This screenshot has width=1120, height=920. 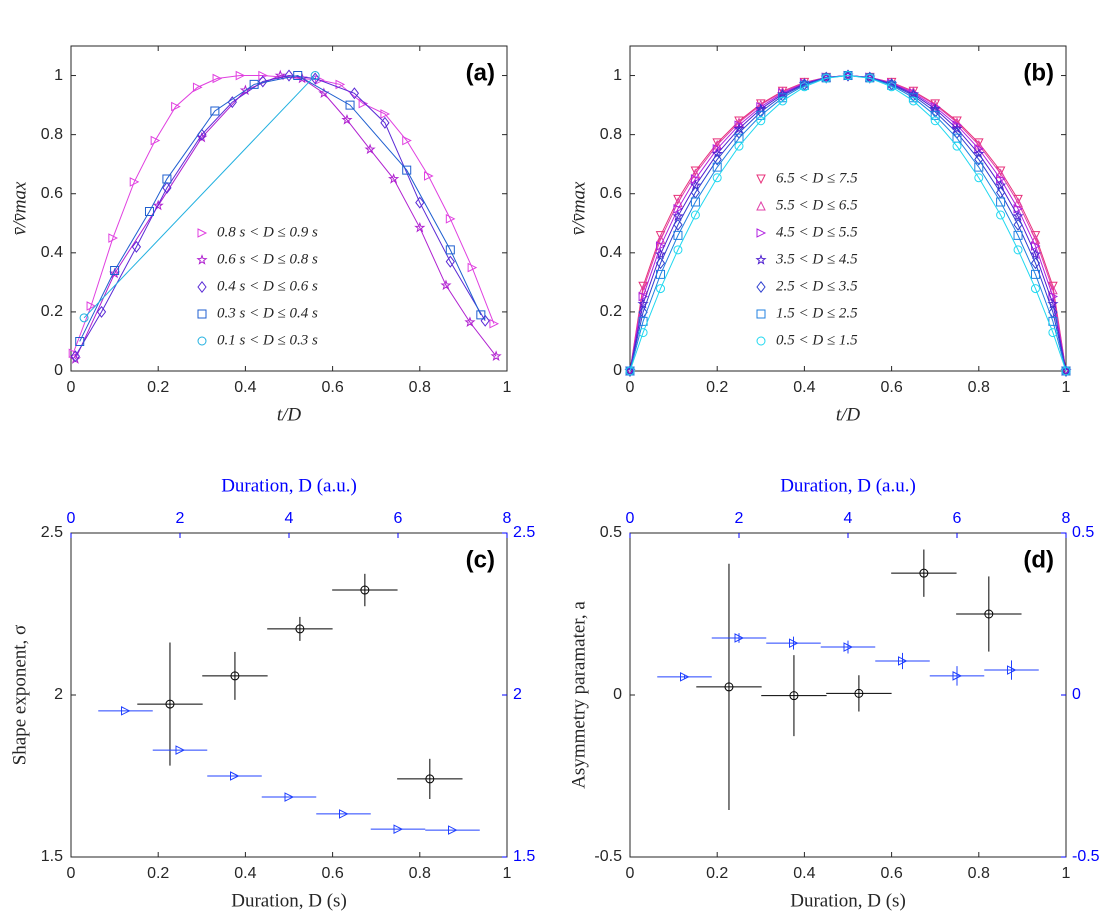 What do you see at coordinates (848, 695) in the screenshot?
I see `axes-box` at bounding box center [848, 695].